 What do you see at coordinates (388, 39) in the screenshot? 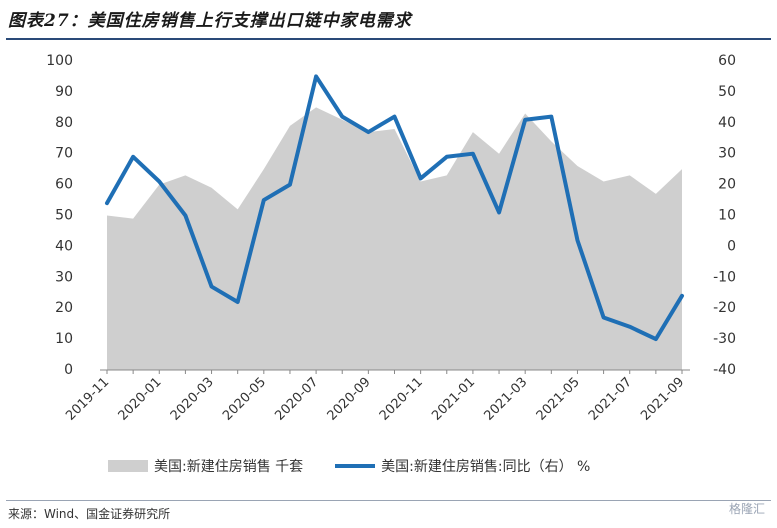
I see `title-divider` at bounding box center [388, 39].